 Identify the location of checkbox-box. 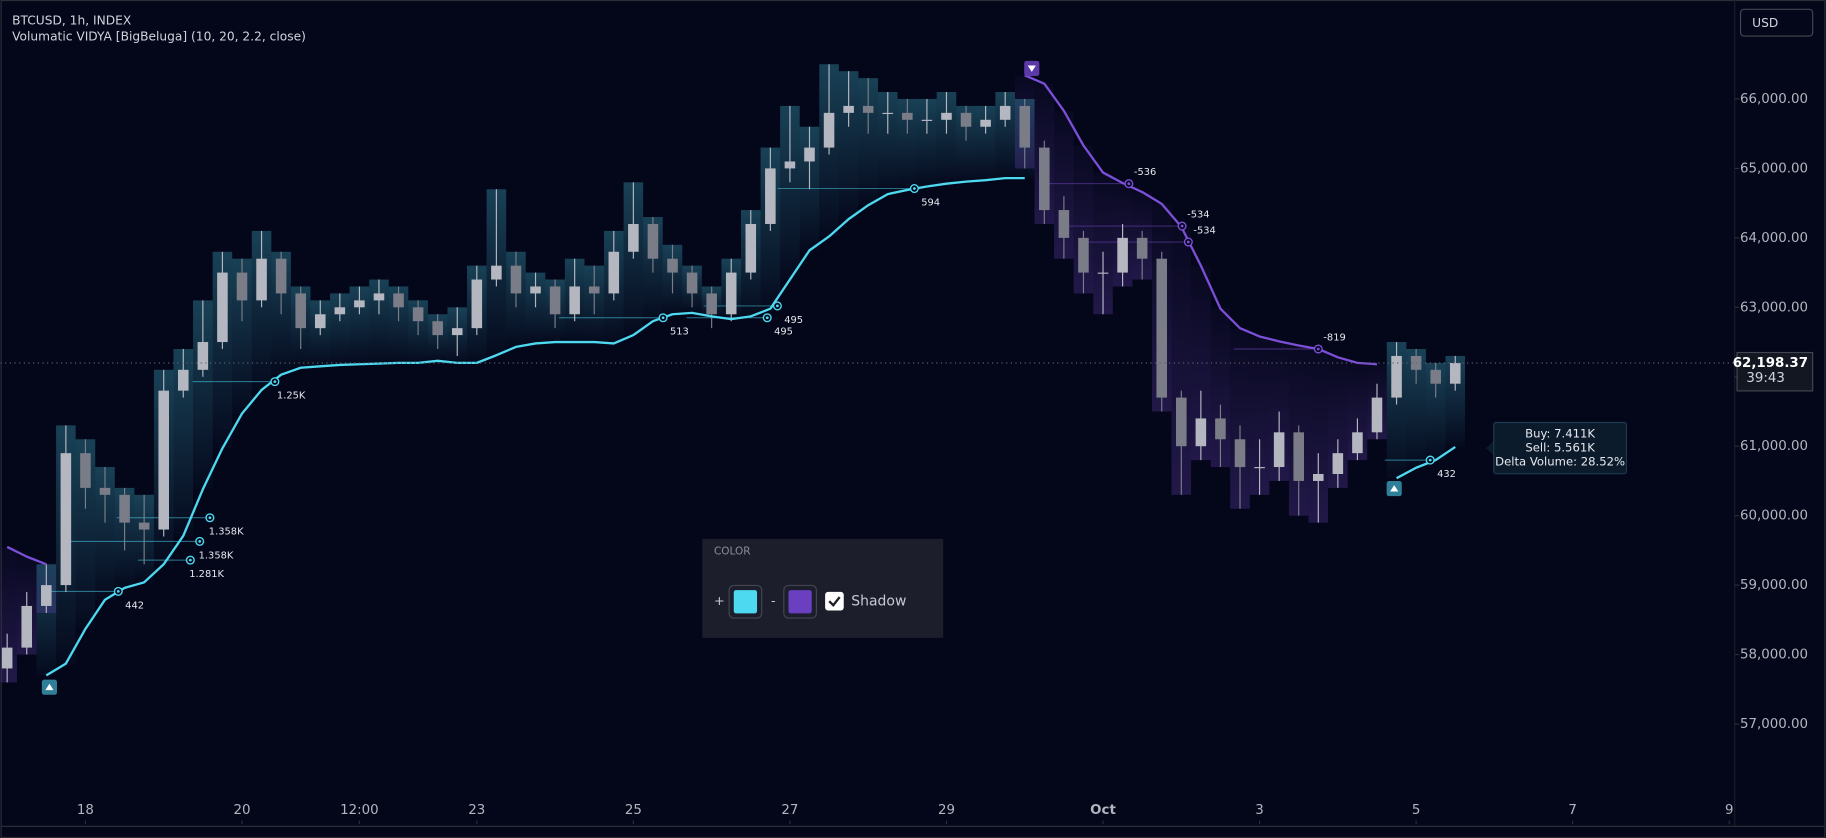
(834, 601).